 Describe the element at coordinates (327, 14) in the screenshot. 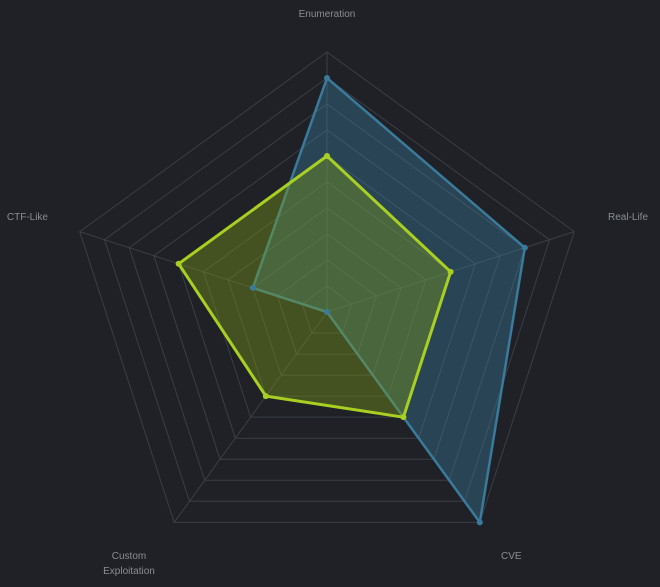

I see `axis-label-enumeration: Enumeration` at that location.